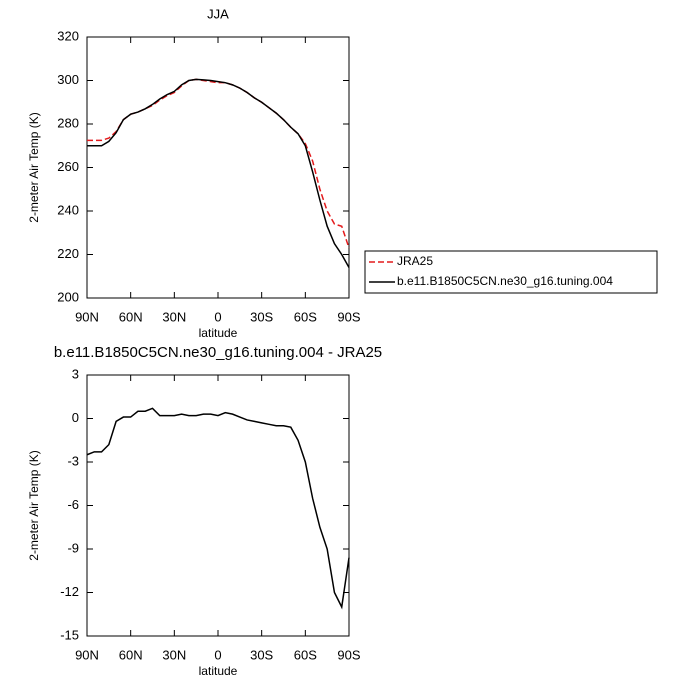  Describe the element at coordinates (511, 272) in the screenshot. I see `legend-box` at that location.